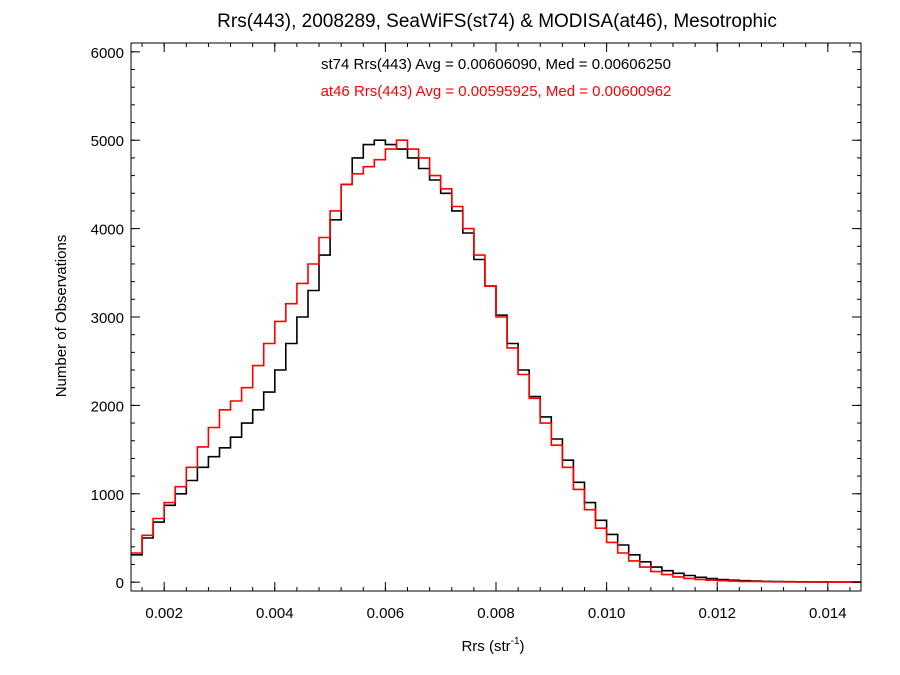 The image size is (900, 675). What do you see at coordinates (107, 53) in the screenshot?
I see `y-tick-label: 6000` at bounding box center [107, 53].